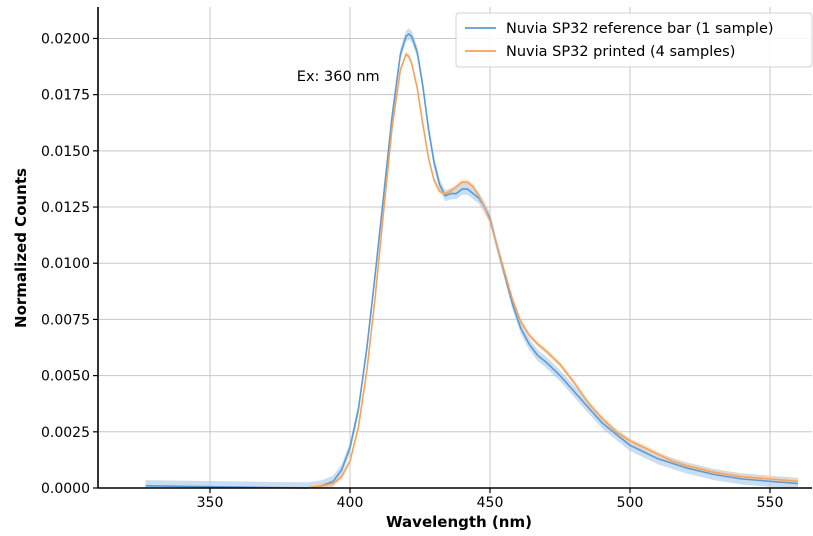  I want to click on legend-label-2: Nuvia SP32 printed (4 samples), so click(620, 52).